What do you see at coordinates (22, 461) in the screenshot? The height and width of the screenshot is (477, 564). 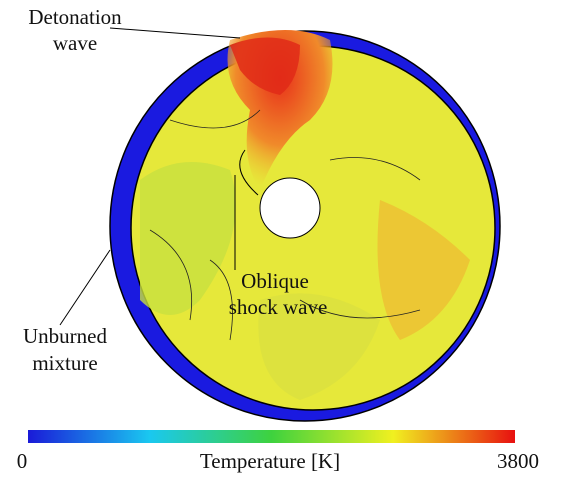 I see `colorbar-min: 0` at bounding box center [22, 461].